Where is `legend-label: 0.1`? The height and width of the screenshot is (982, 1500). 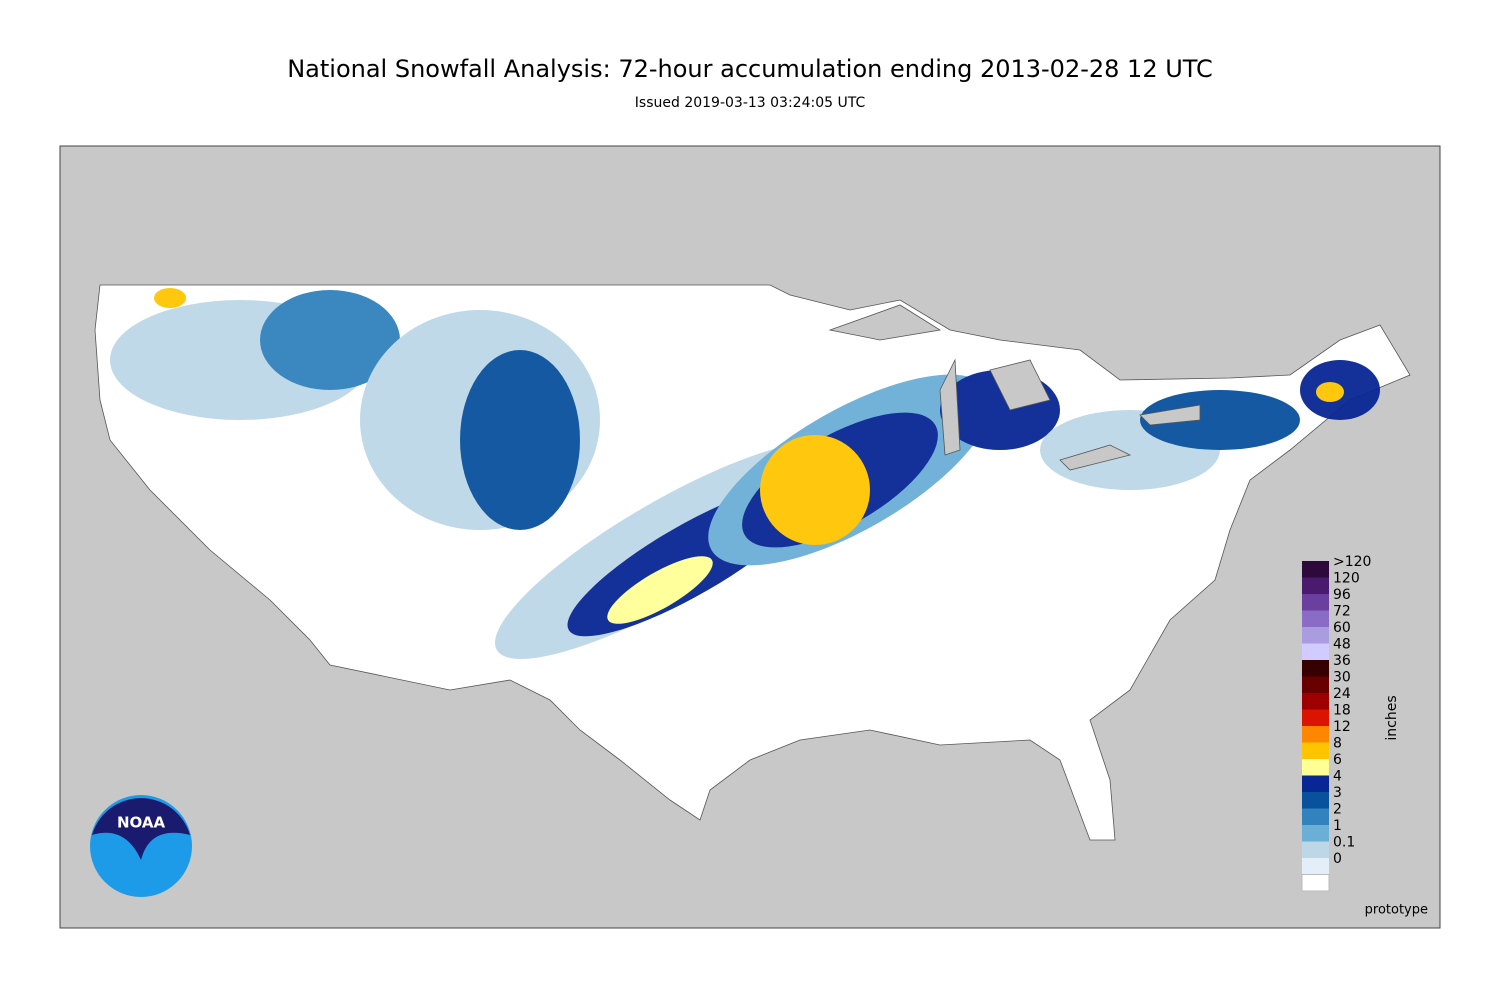 legend-label: 0.1 is located at coordinates (1344, 843).